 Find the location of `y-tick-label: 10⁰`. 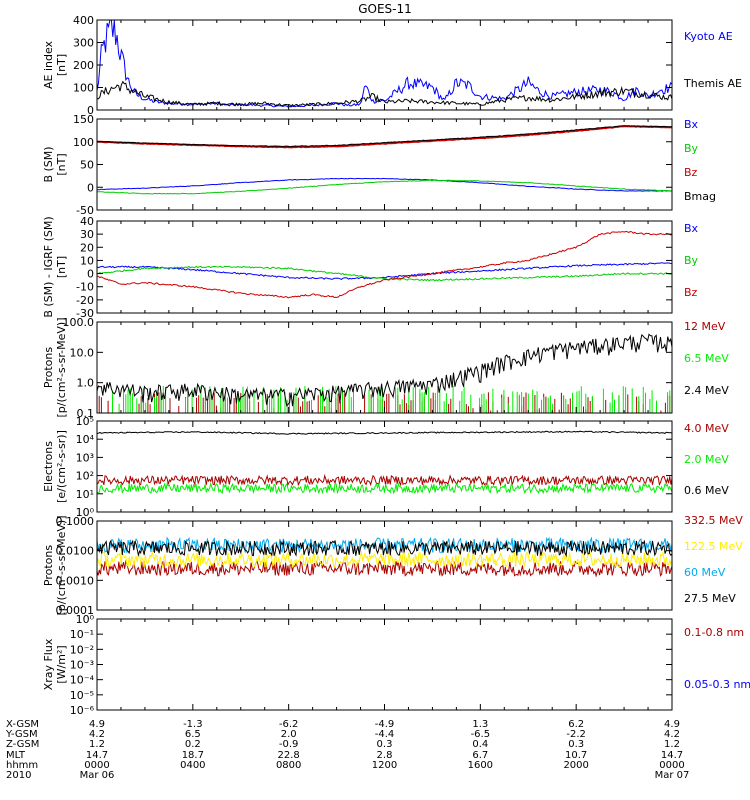

y-tick-label: 10⁰ is located at coordinates (85, 512).